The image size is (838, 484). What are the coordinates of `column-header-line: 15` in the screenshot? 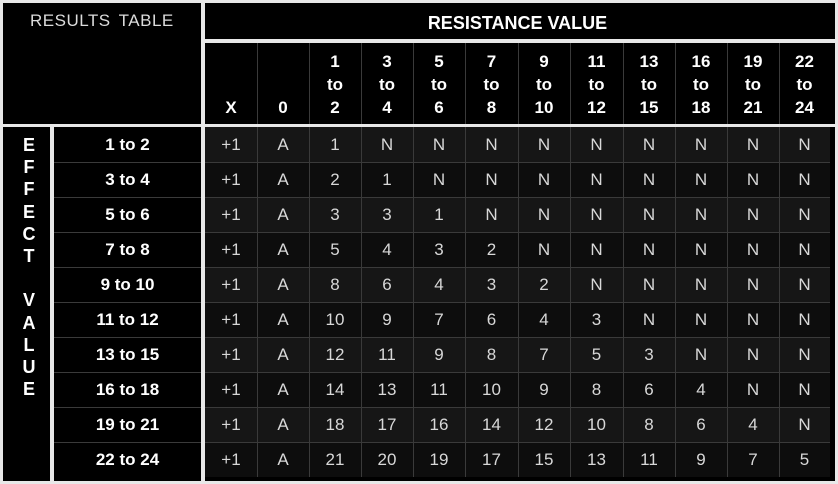 It's located at (649, 107).